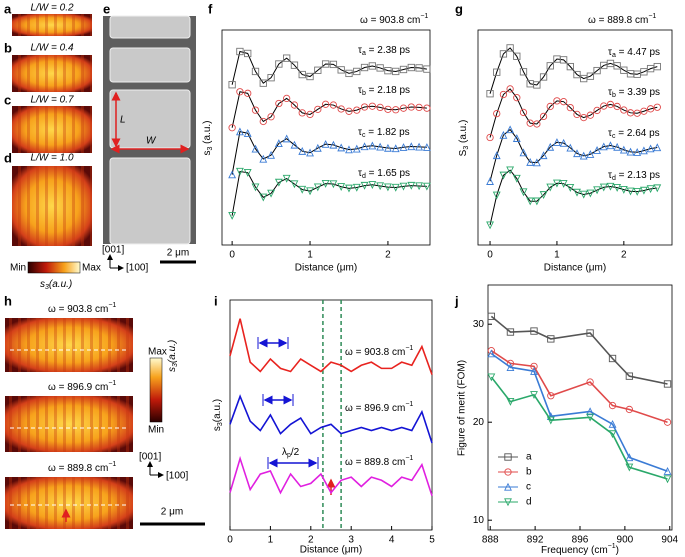  I want to click on annotation-part: λ, so click(284, 452).